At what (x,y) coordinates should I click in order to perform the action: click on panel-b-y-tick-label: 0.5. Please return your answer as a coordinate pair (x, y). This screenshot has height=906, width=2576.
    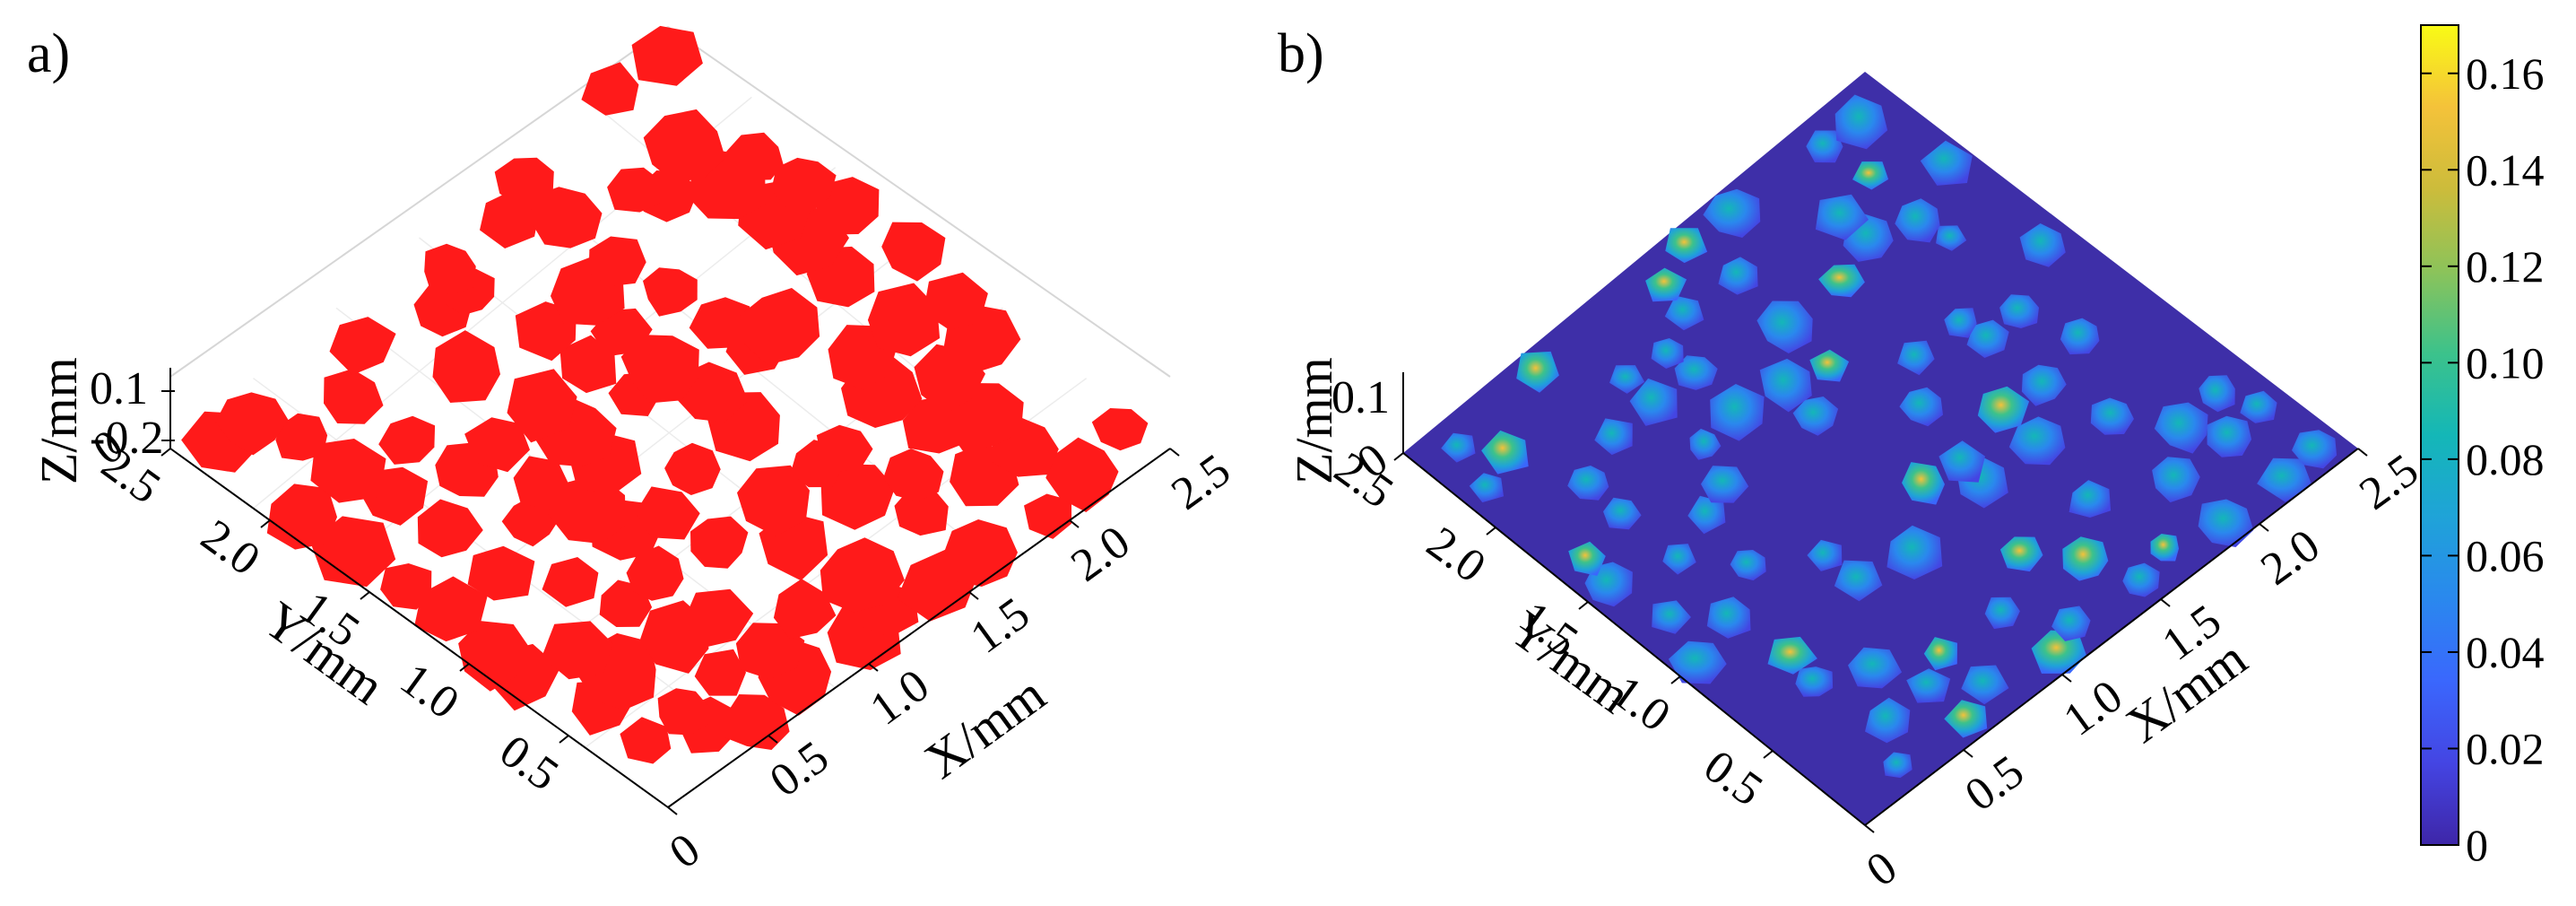
    Looking at the image, I should click on (1733, 778).